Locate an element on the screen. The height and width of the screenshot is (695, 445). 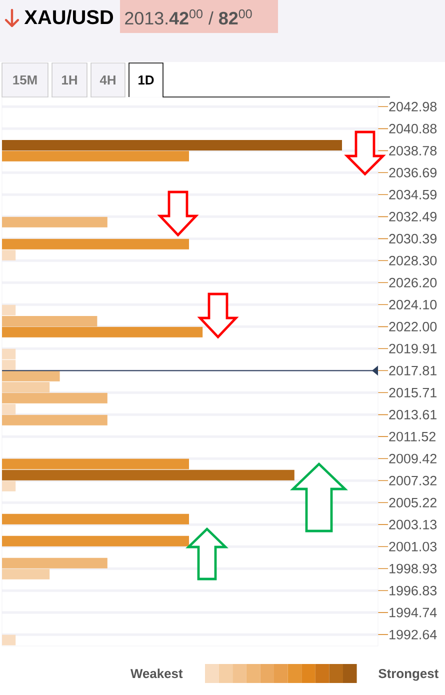
y-tick-label: 2019.91 is located at coordinates (412, 349).